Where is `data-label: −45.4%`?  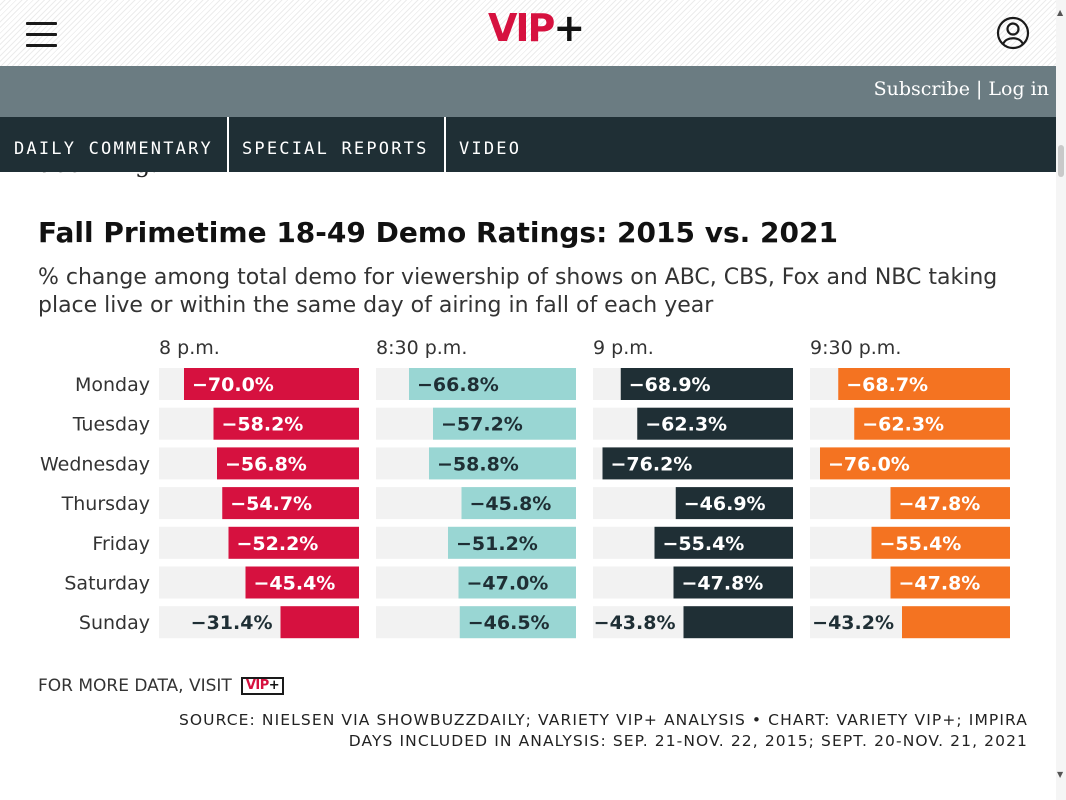 data-label: −45.4% is located at coordinates (295, 584).